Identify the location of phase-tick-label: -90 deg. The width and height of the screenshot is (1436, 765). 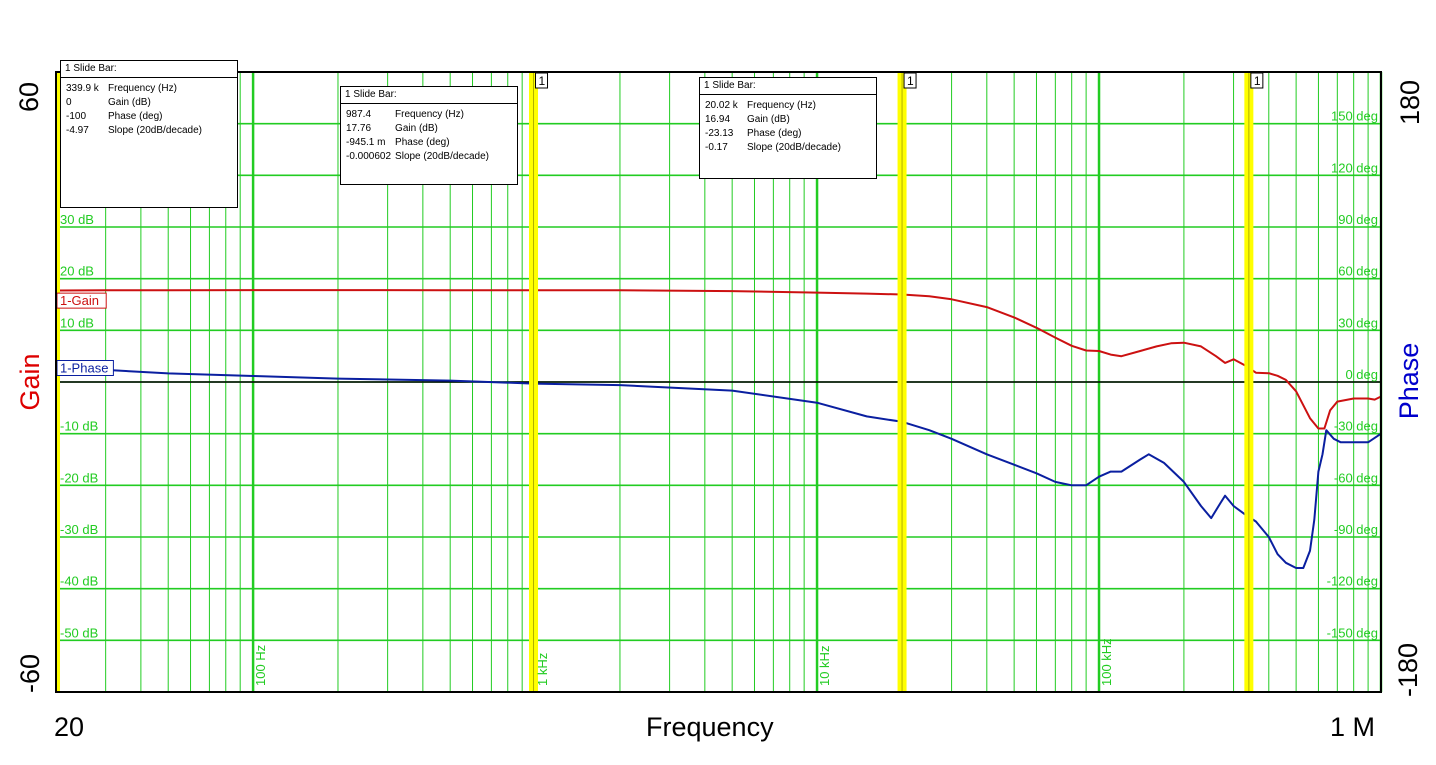
(1356, 529).